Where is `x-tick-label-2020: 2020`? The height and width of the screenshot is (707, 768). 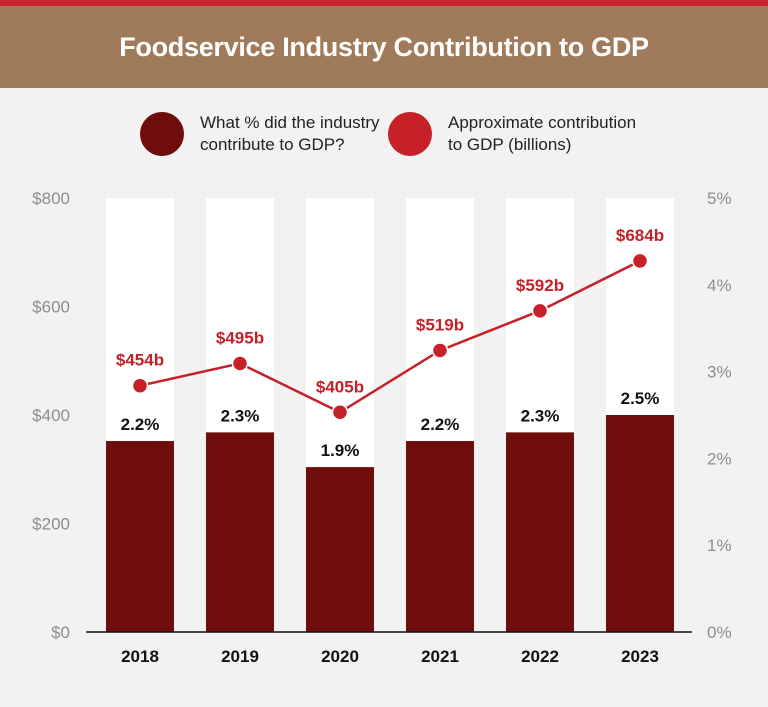 x-tick-label-2020: 2020 is located at coordinates (340, 656).